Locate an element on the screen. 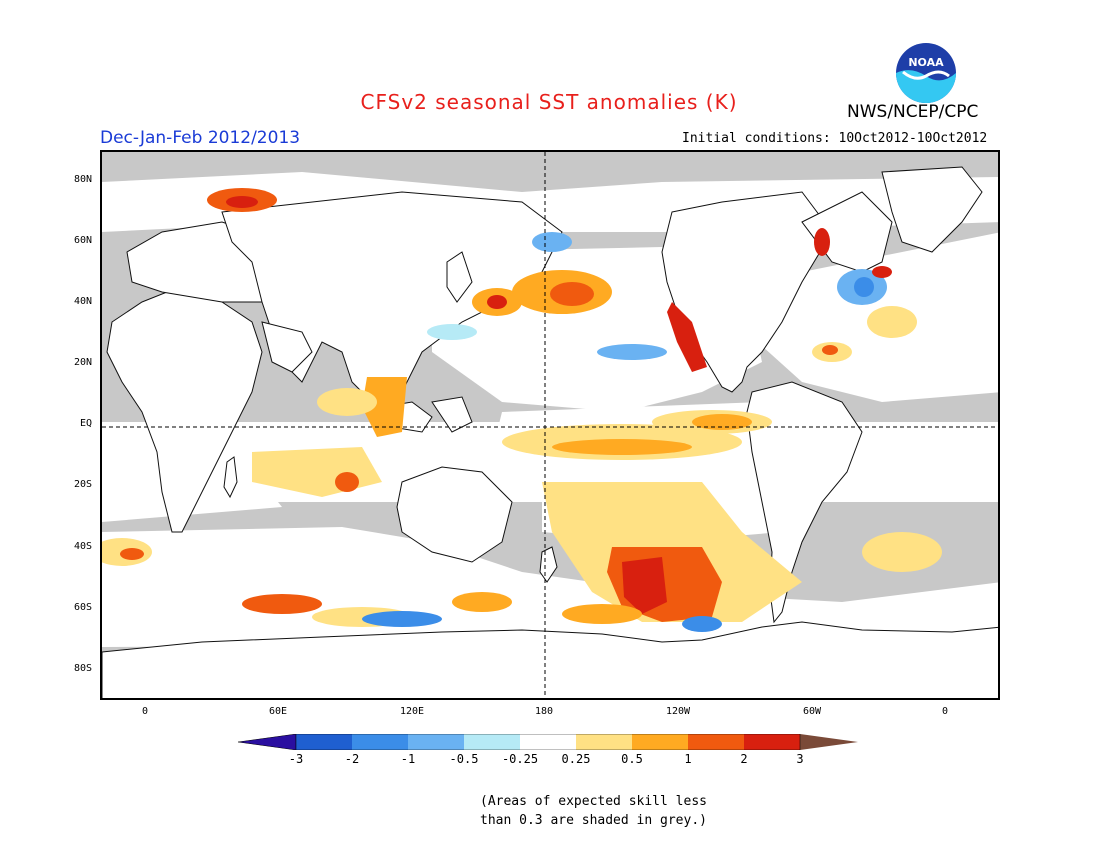 The height and width of the screenshot is (850, 1100). colorbar-label: -3 is located at coordinates (296, 759).